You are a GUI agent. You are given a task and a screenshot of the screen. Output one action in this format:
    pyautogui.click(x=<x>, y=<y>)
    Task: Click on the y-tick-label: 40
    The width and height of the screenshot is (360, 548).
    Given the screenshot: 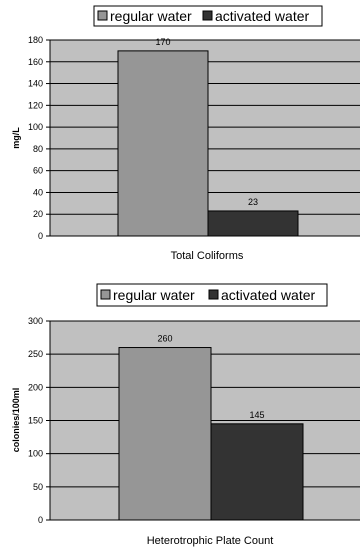 What is the action you would take?
    pyautogui.click(x=38, y=192)
    